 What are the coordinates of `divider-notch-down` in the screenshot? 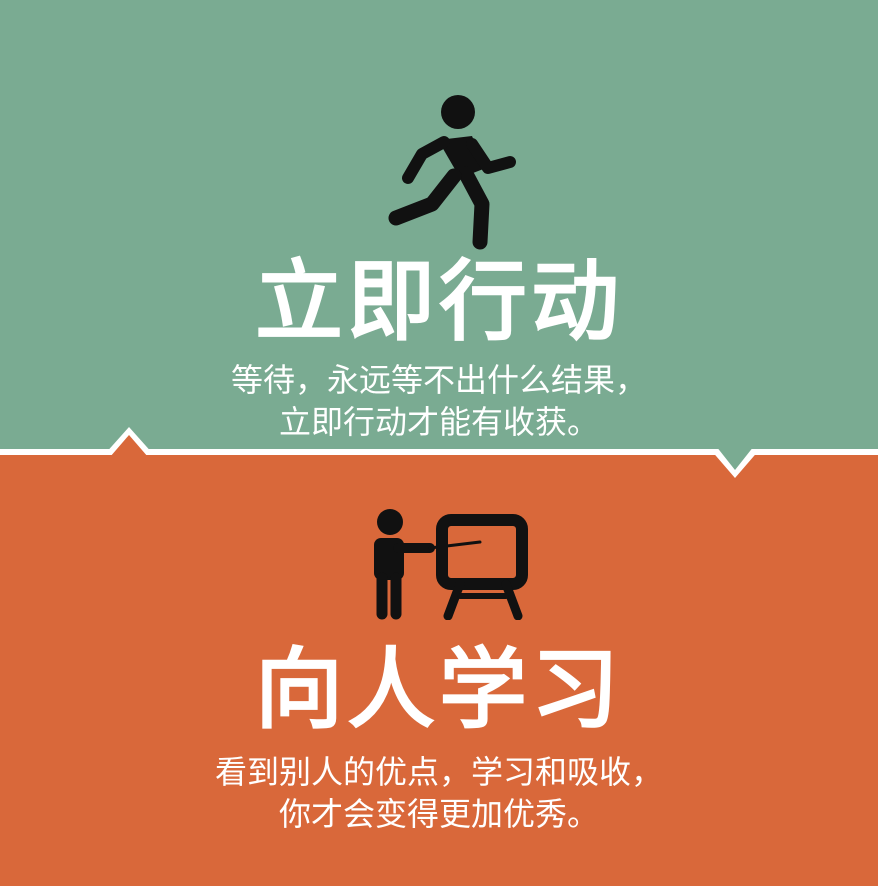 It's located at (735, 462).